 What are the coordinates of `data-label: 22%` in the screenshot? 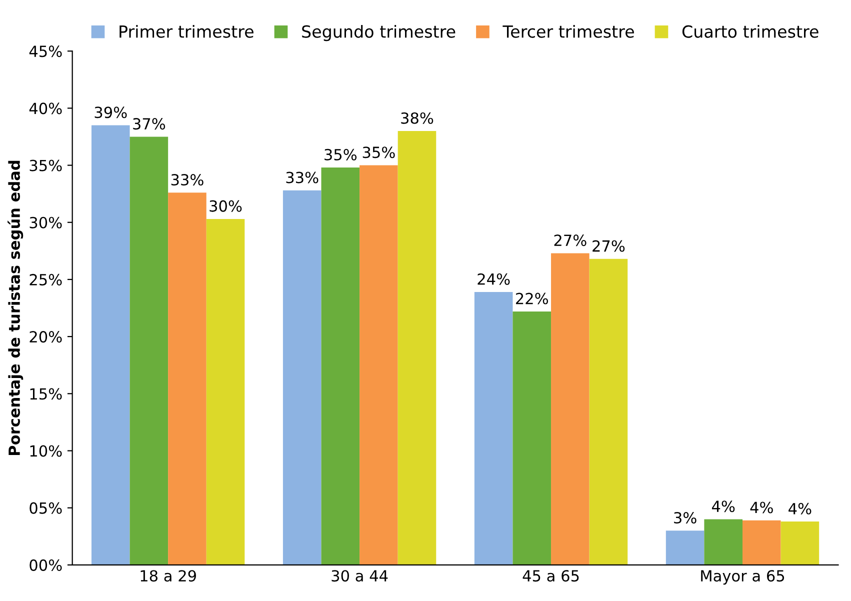 It's located at (532, 298).